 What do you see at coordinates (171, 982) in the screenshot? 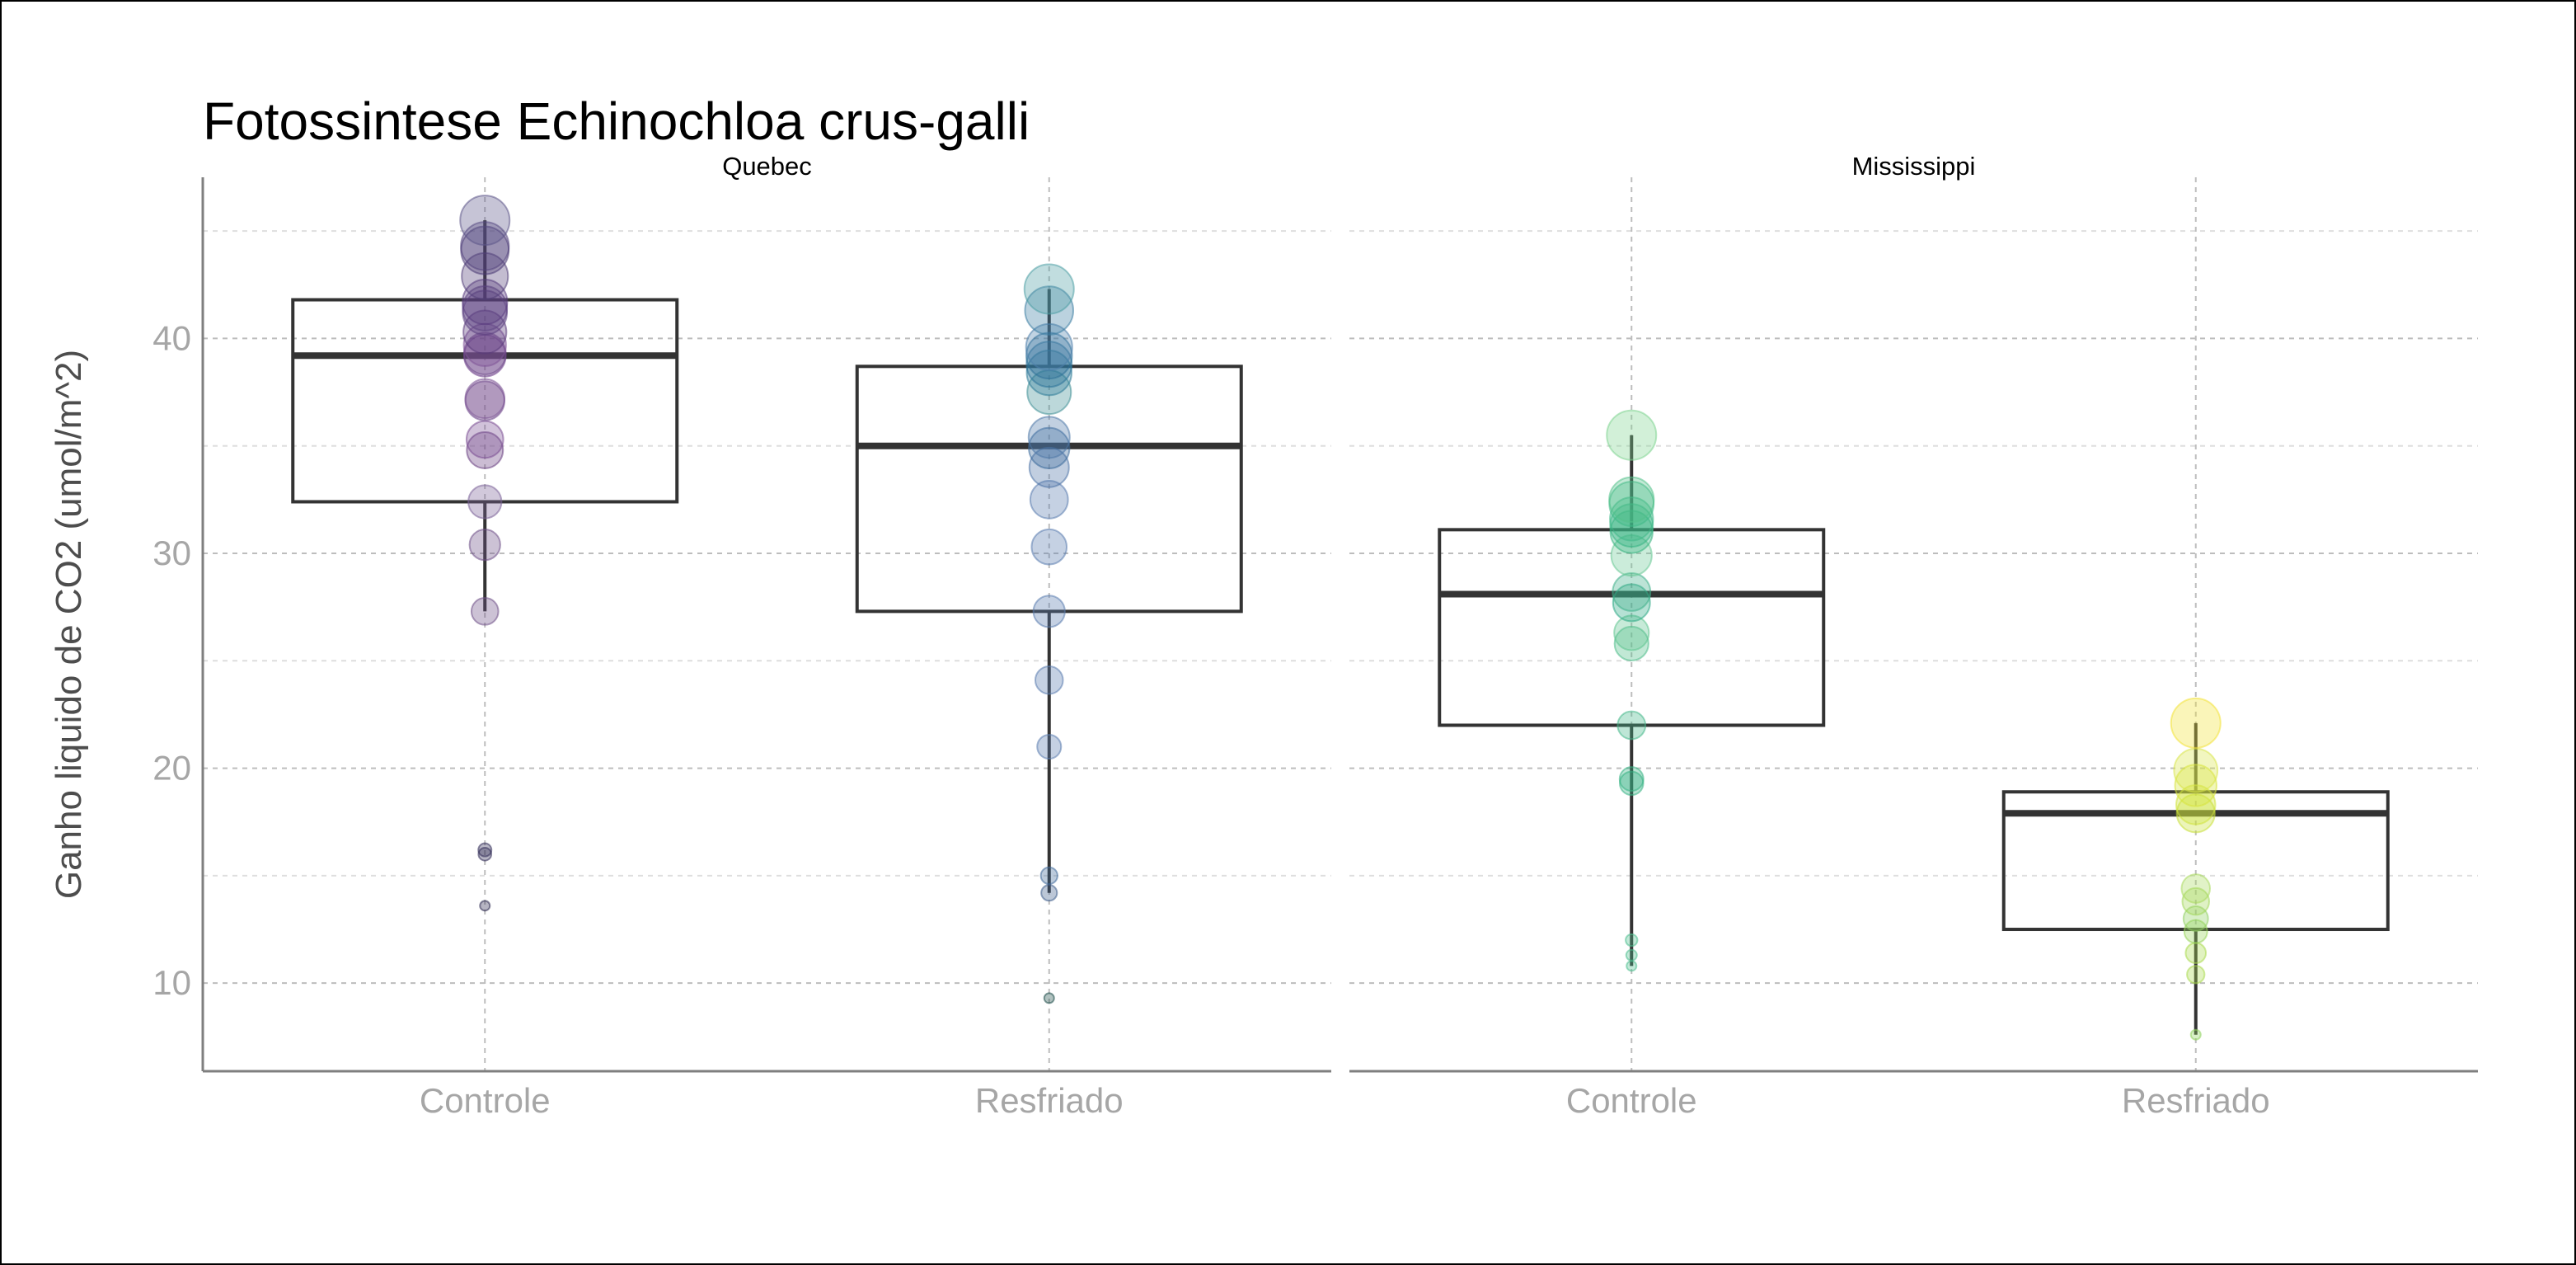
I see `y-tick-label: 10` at bounding box center [171, 982].